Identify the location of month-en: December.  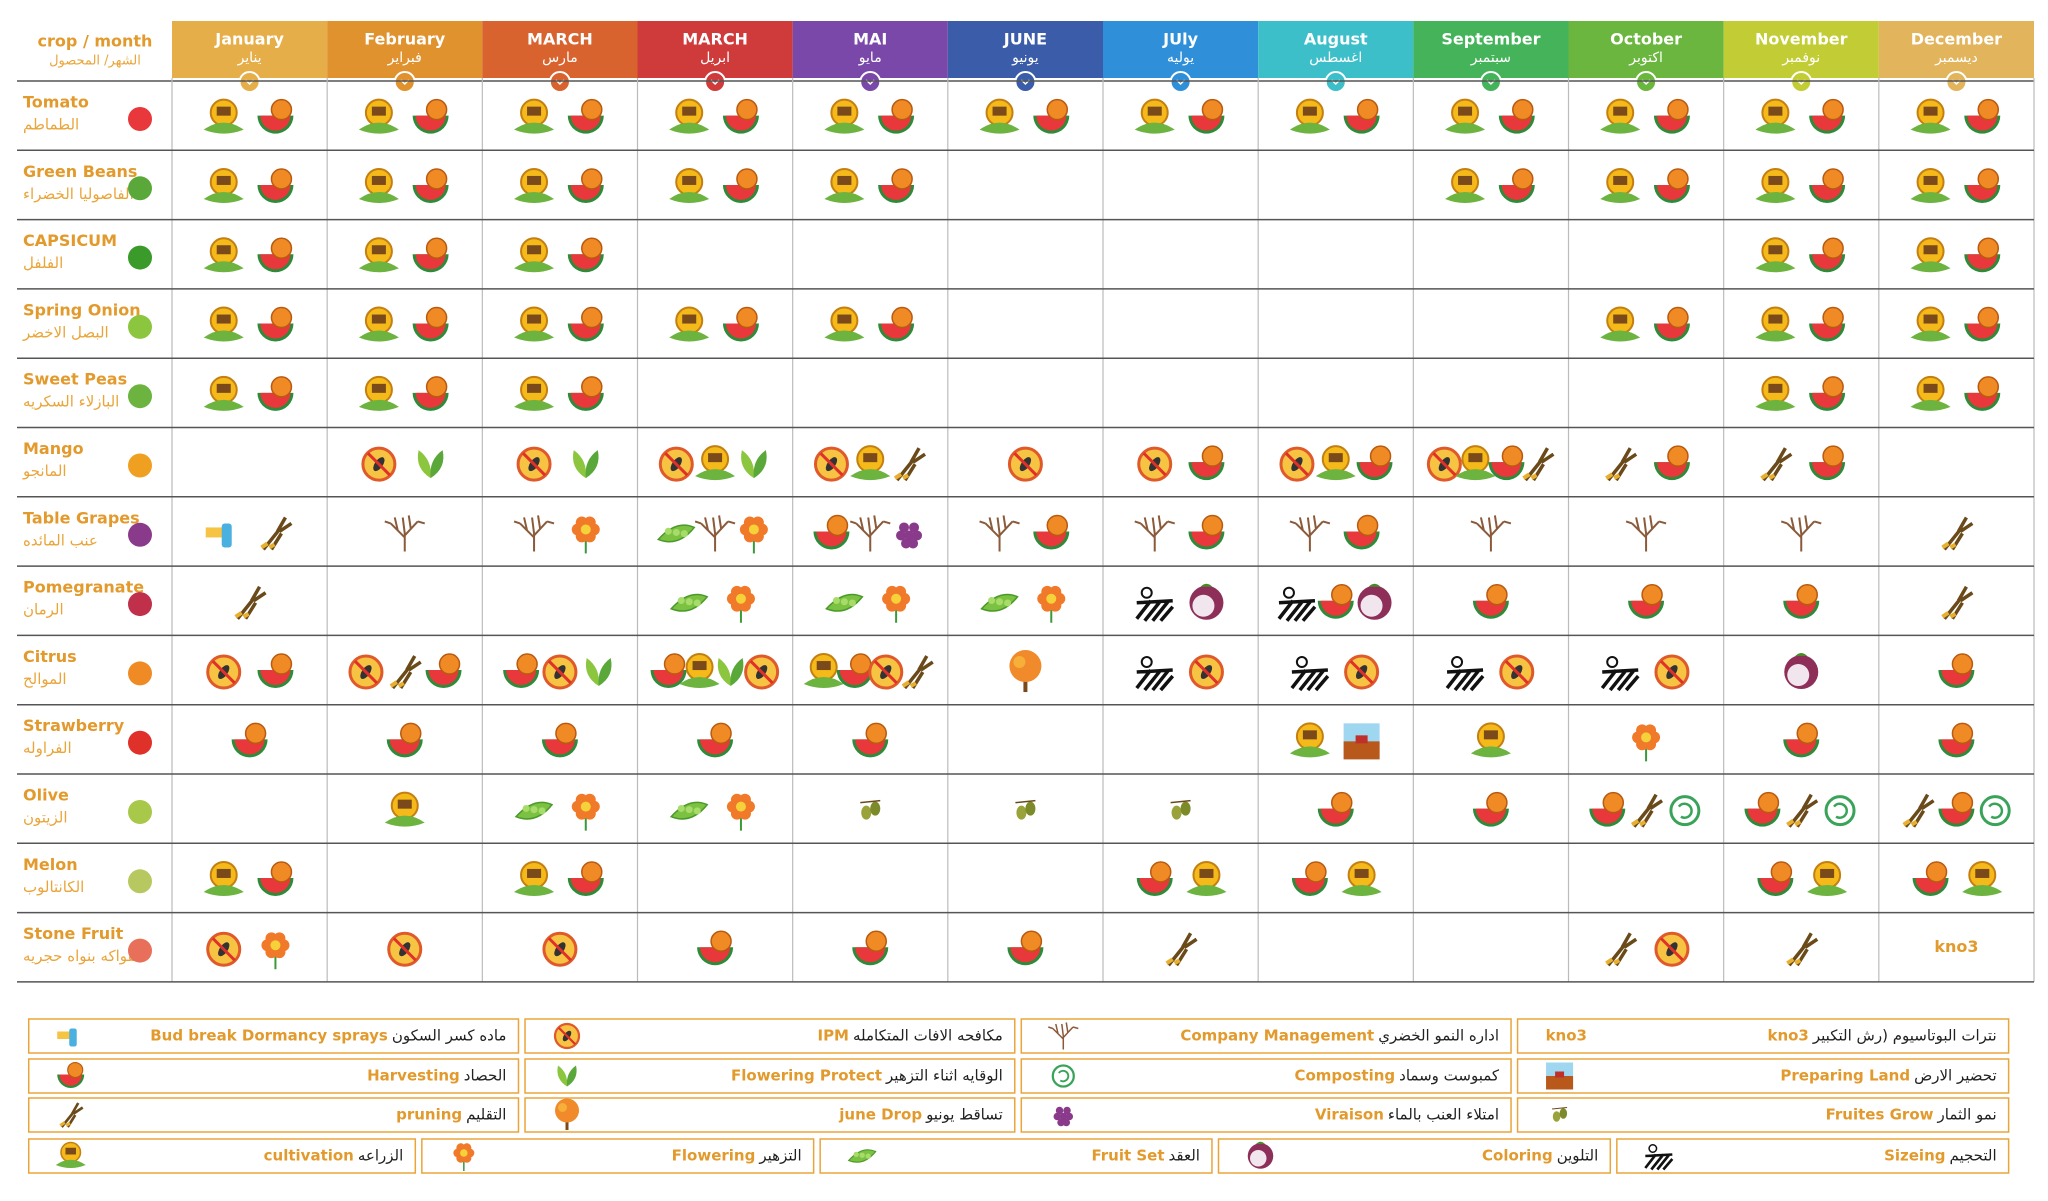
(1956, 39).